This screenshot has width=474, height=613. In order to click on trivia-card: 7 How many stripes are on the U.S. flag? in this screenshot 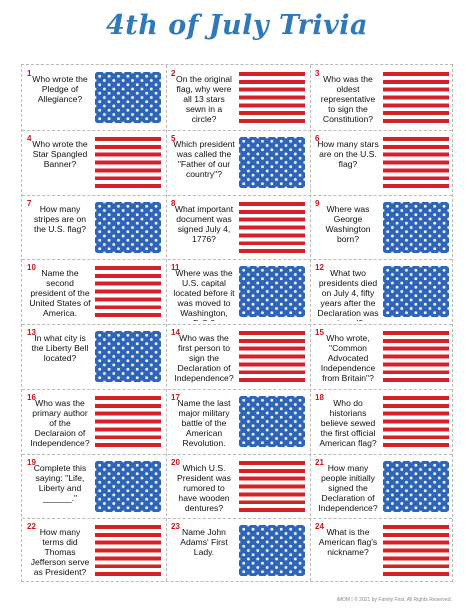, I will do `click(94, 227)`.